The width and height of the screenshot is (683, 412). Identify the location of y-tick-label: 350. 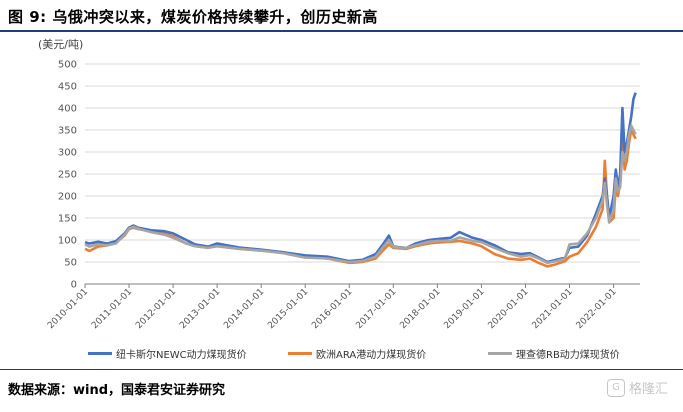
(67, 131).